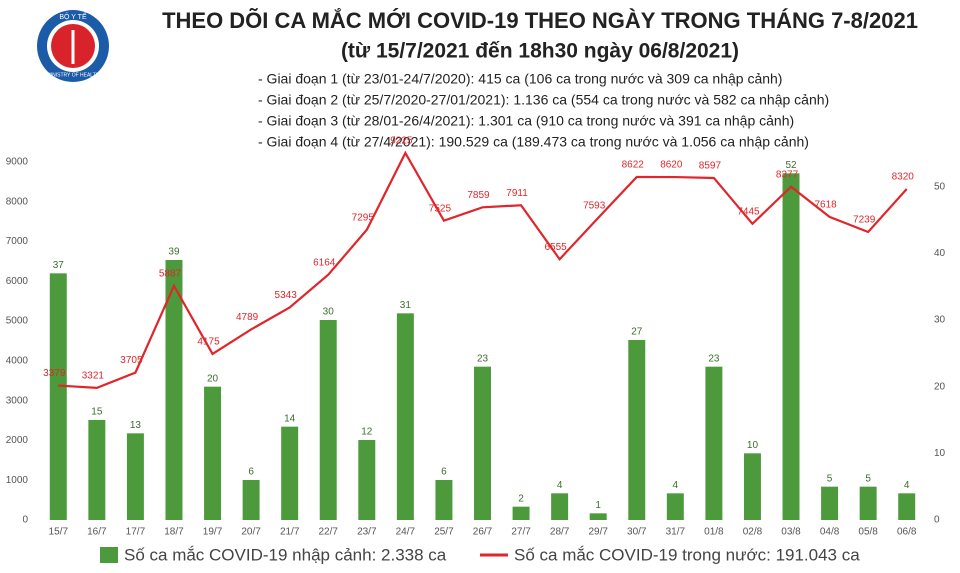 This screenshot has height=573, width=960. What do you see at coordinates (903, 177) in the screenshot?
I see `line-label: 8320` at bounding box center [903, 177].